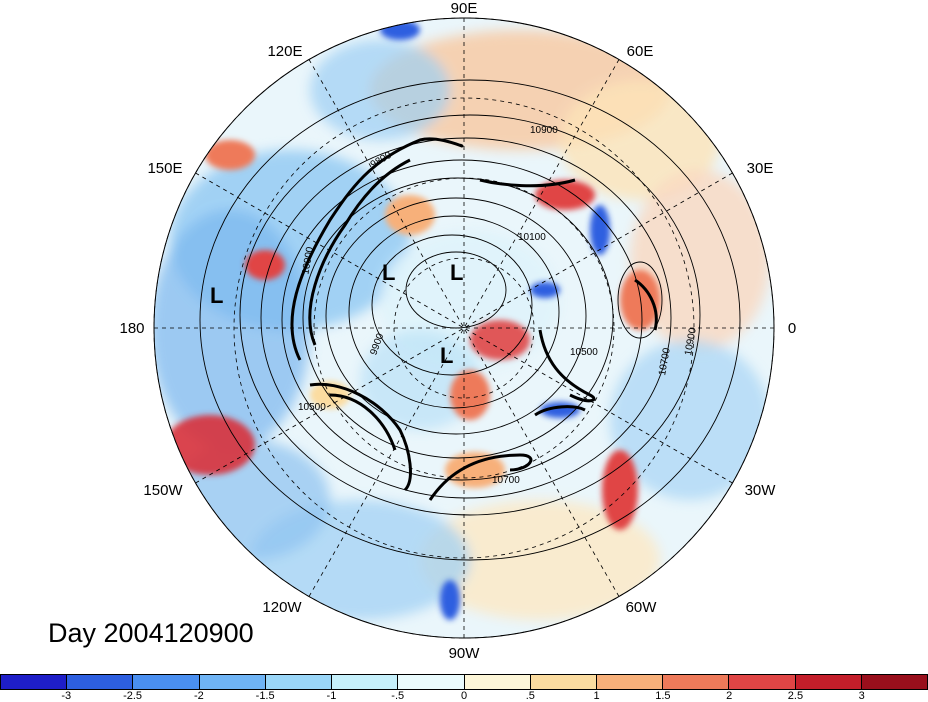  What do you see at coordinates (164, 168) in the screenshot?
I see `lon-label-150e: 150E` at bounding box center [164, 168].